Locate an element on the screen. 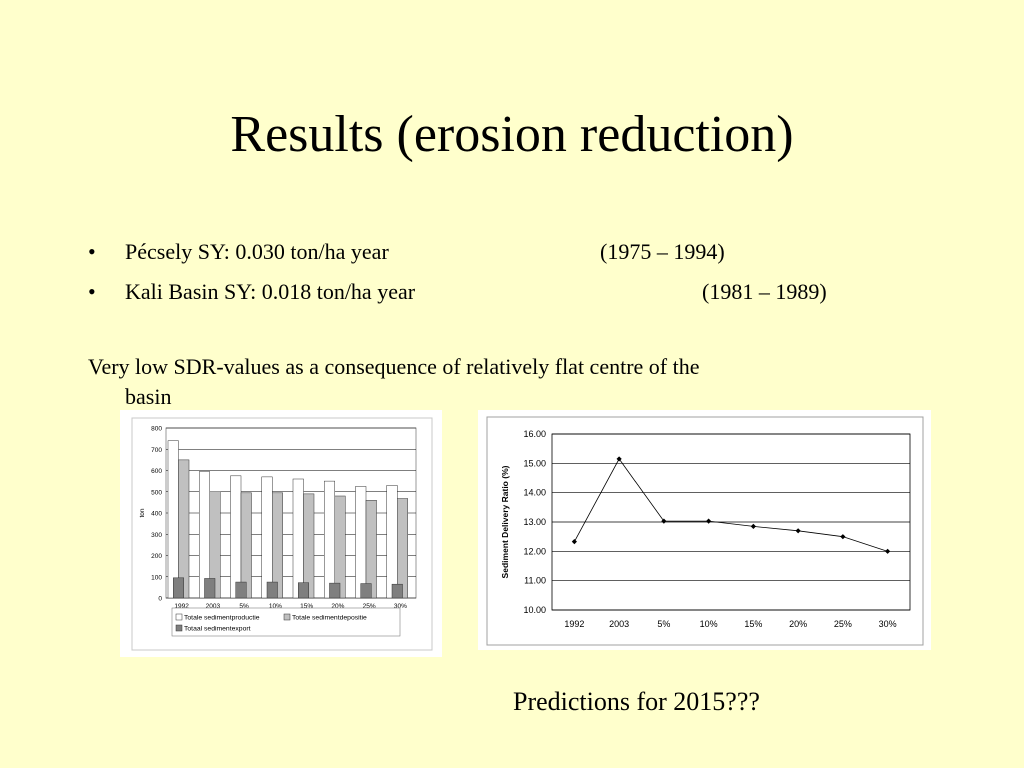 The image size is (1024, 768). y-tick-label: 15.00 is located at coordinates (534, 463).